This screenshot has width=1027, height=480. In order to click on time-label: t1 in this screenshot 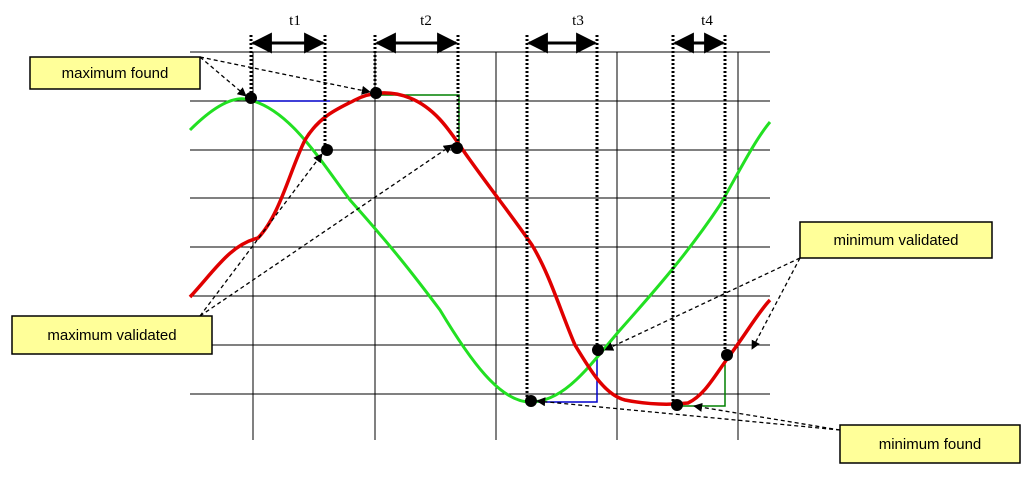, I will do `click(295, 21)`.